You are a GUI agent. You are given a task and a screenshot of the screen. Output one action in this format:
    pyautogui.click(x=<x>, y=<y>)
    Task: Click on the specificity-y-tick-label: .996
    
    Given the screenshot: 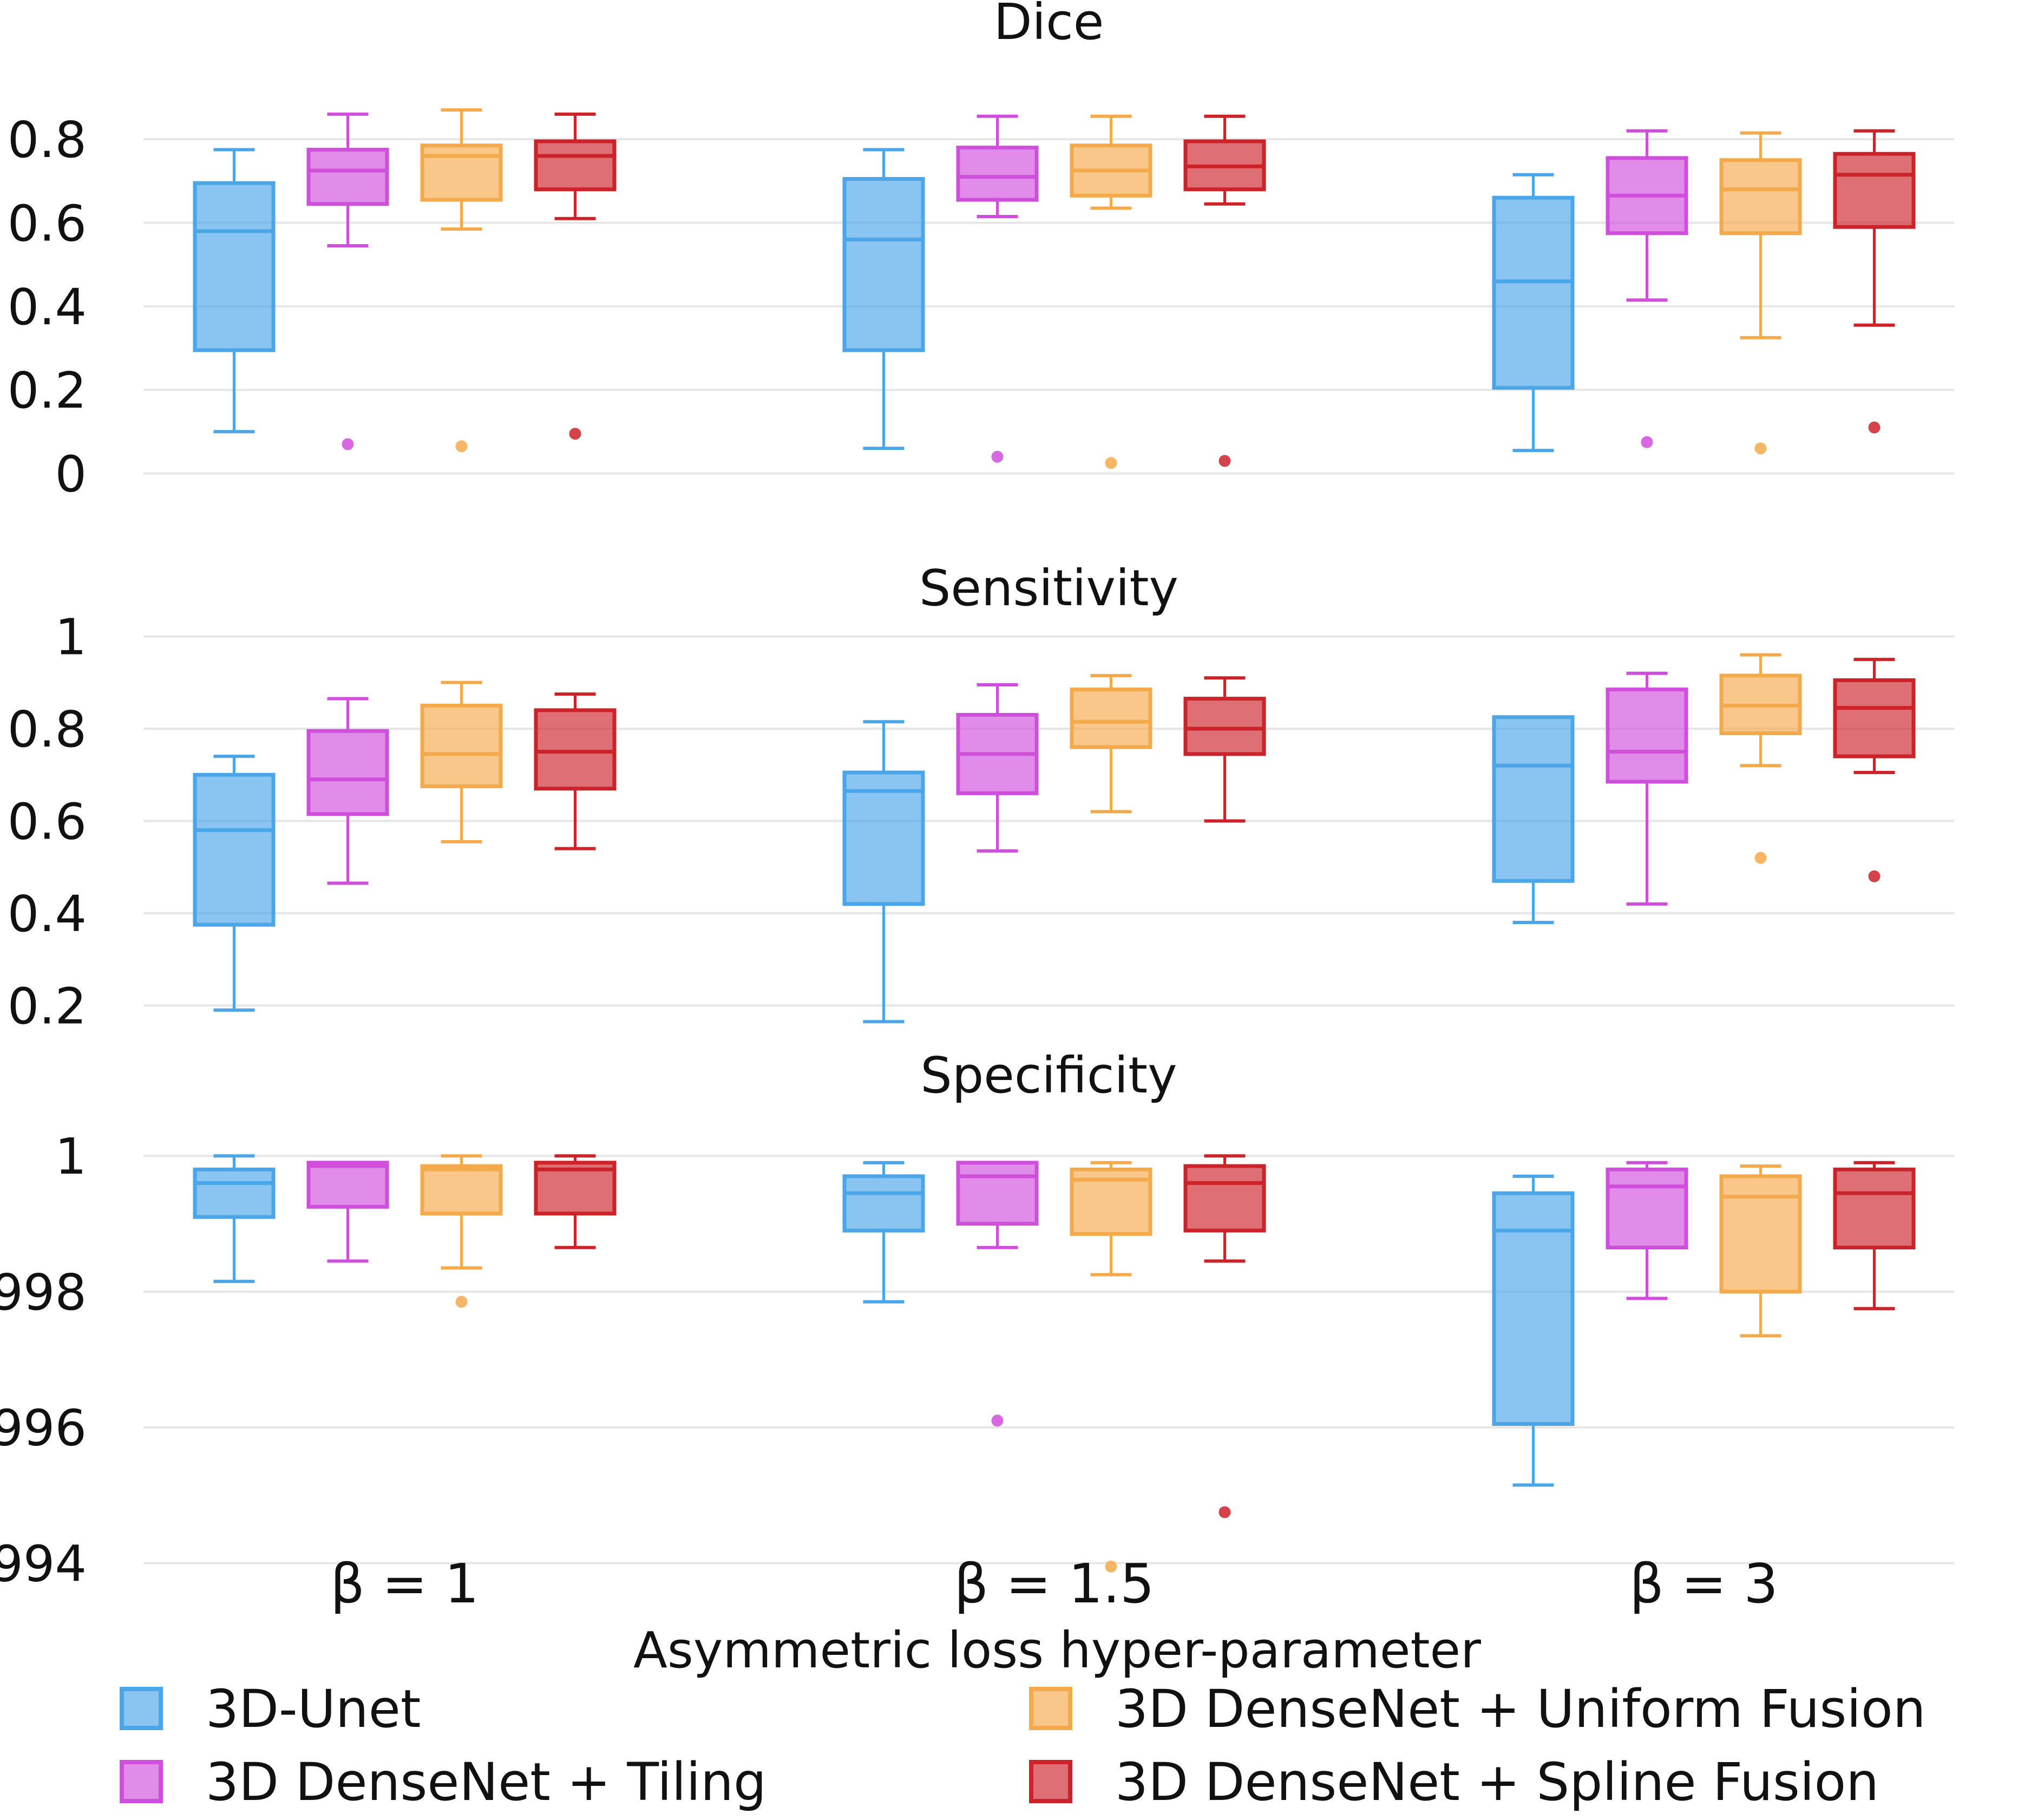 What is the action you would take?
    pyautogui.click(x=43, y=1428)
    